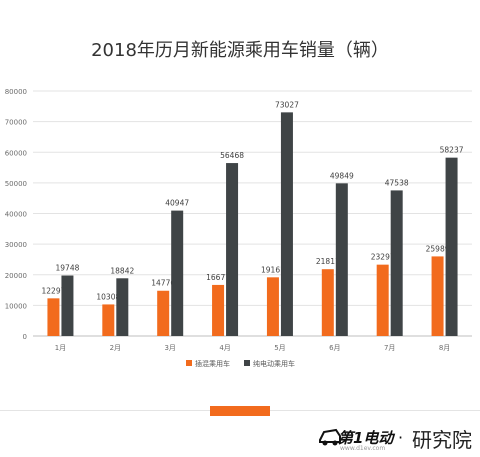  Describe the element at coordinates (444, 348) in the screenshot. I see `x-tick-label: 8月` at that location.